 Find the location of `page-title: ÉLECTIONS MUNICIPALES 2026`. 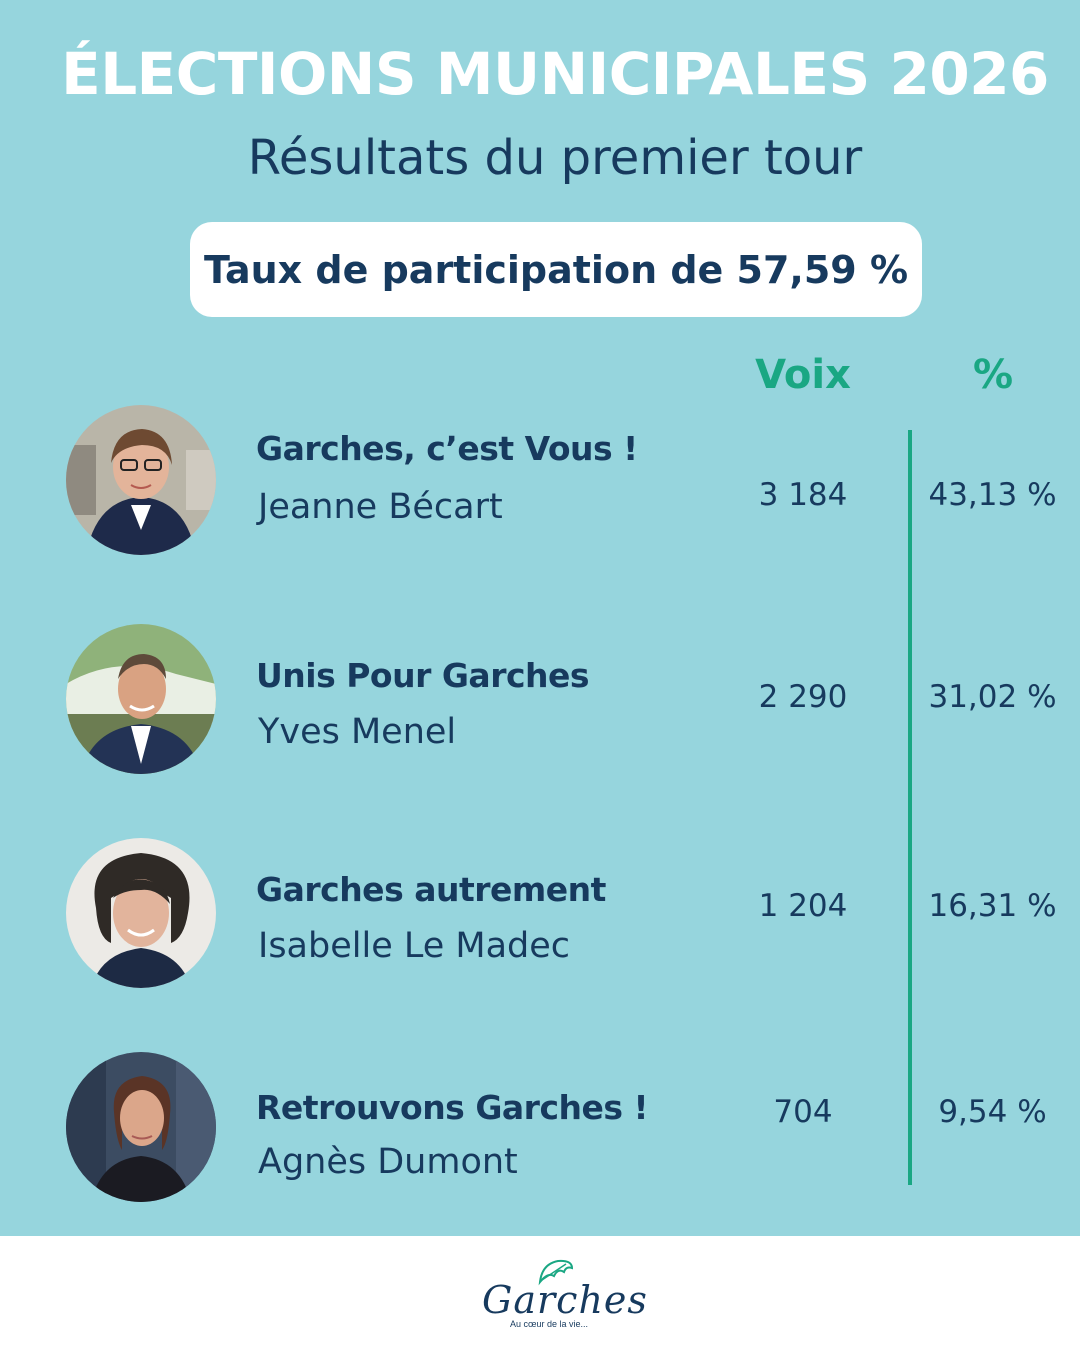

page-title: ÉLECTIONS MUNICIPALES 2026 is located at coordinates (555, 74).